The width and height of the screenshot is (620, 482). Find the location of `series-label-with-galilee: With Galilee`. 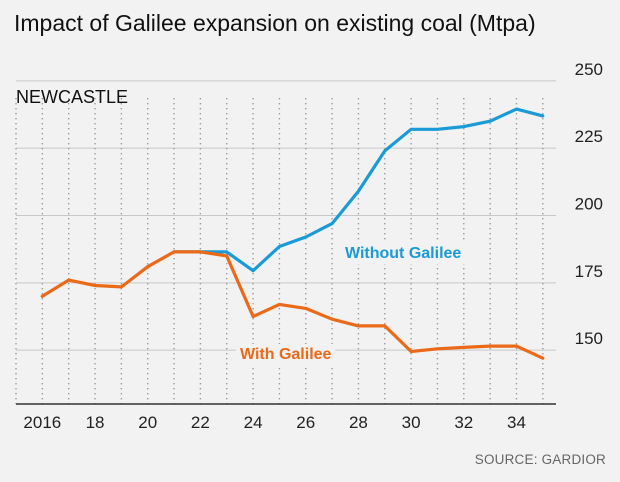

series-label-with-galilee: With Galilee is located at coordinates (286, 354).